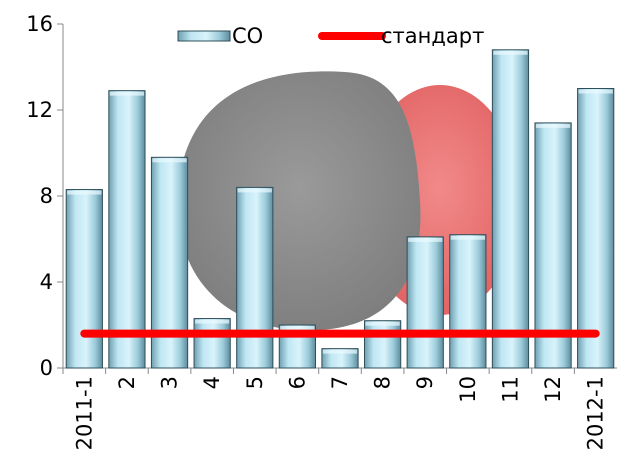 The width and height of the screenshot is (629, 464). What do you see at coordinates (127, 382) in the screenshot?
I see `x-tick-label: 2` at bounding box center [127, 382].